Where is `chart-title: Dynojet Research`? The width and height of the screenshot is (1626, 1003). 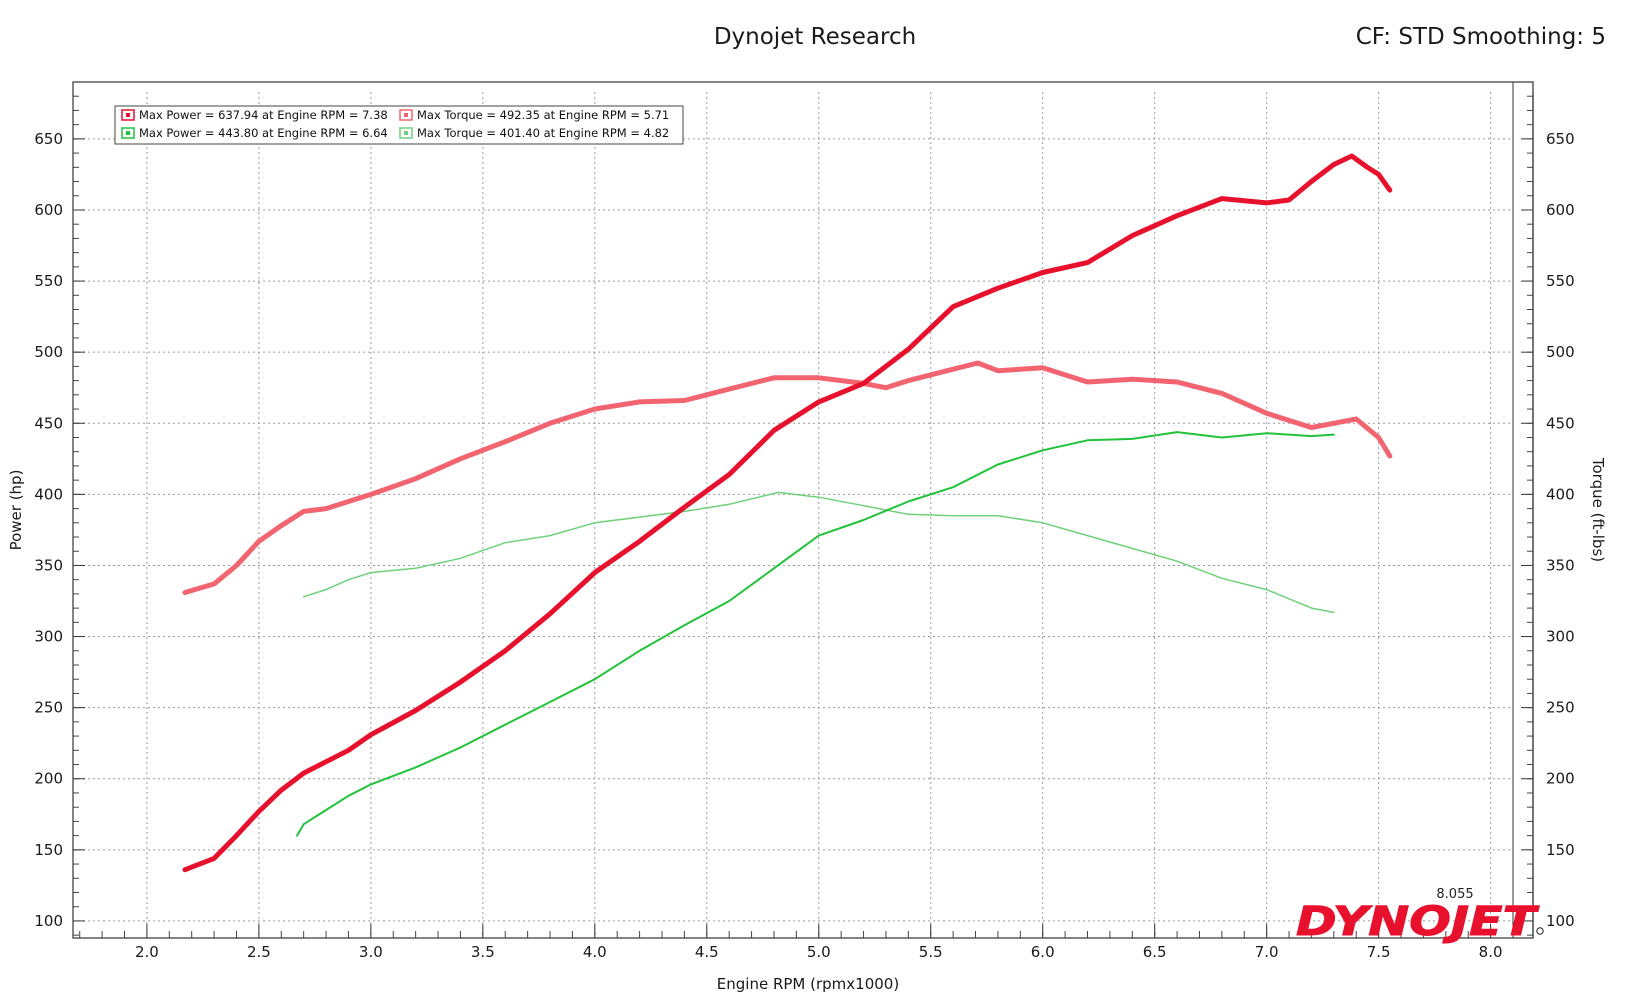 chart-title: Dynojet Research is located at coordinates (815, 37).